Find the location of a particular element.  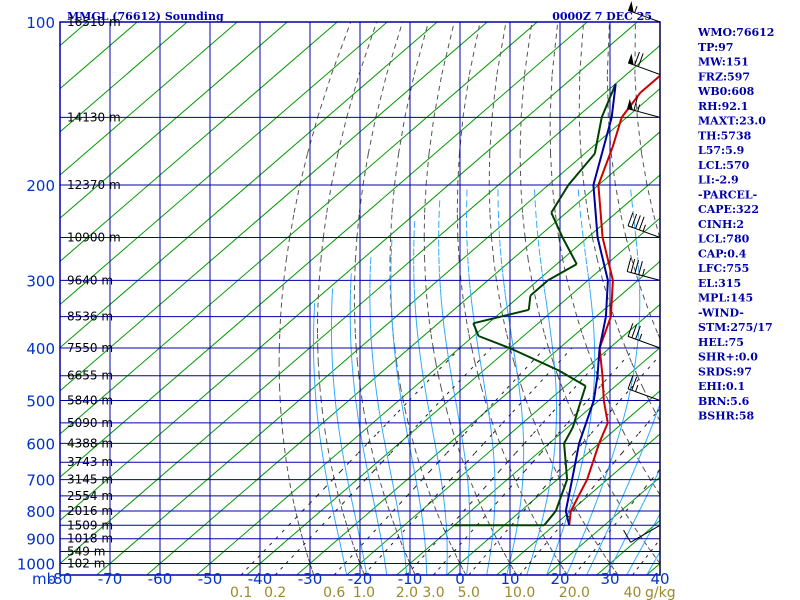

mixing-ratio-label: 20.0 is located at coordinates (574, 592).